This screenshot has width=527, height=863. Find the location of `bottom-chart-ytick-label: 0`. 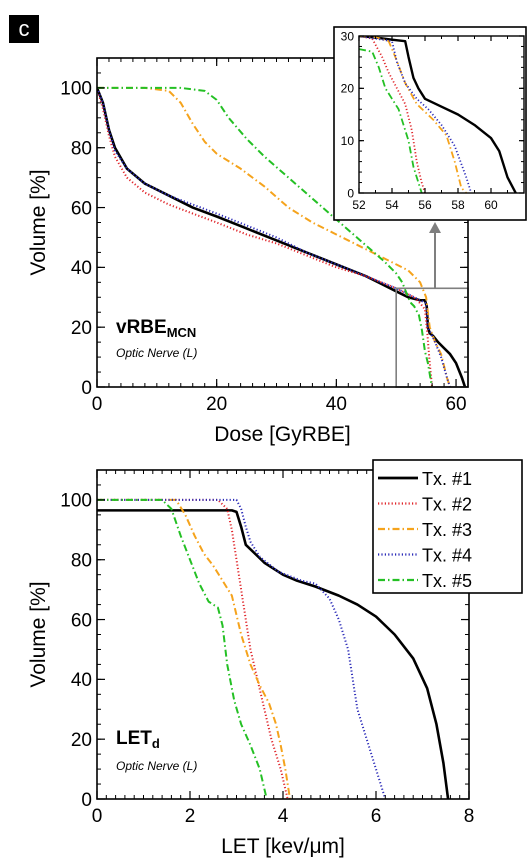

bottom-chart-ytick-label: 0 is located at coordinates (86, 800).